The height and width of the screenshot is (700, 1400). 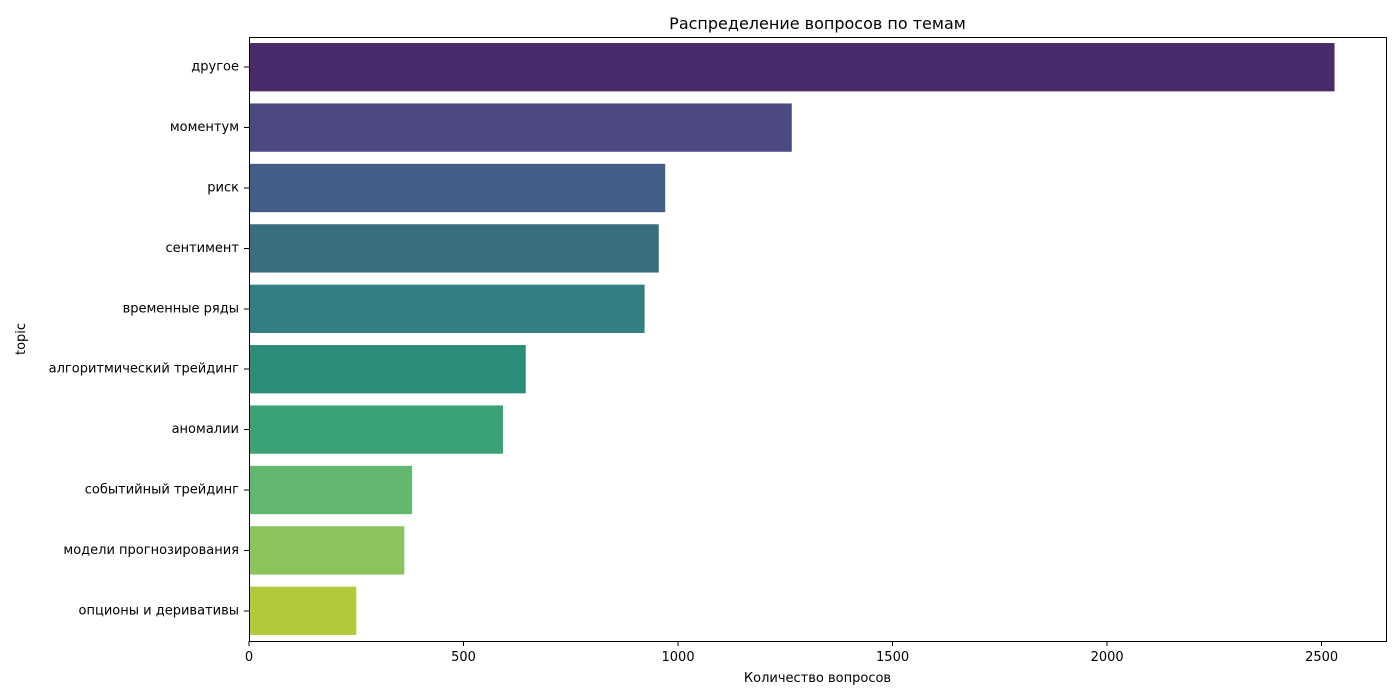 I want to click on x-tick-label-2: 1000, so click(x=678, y=657).